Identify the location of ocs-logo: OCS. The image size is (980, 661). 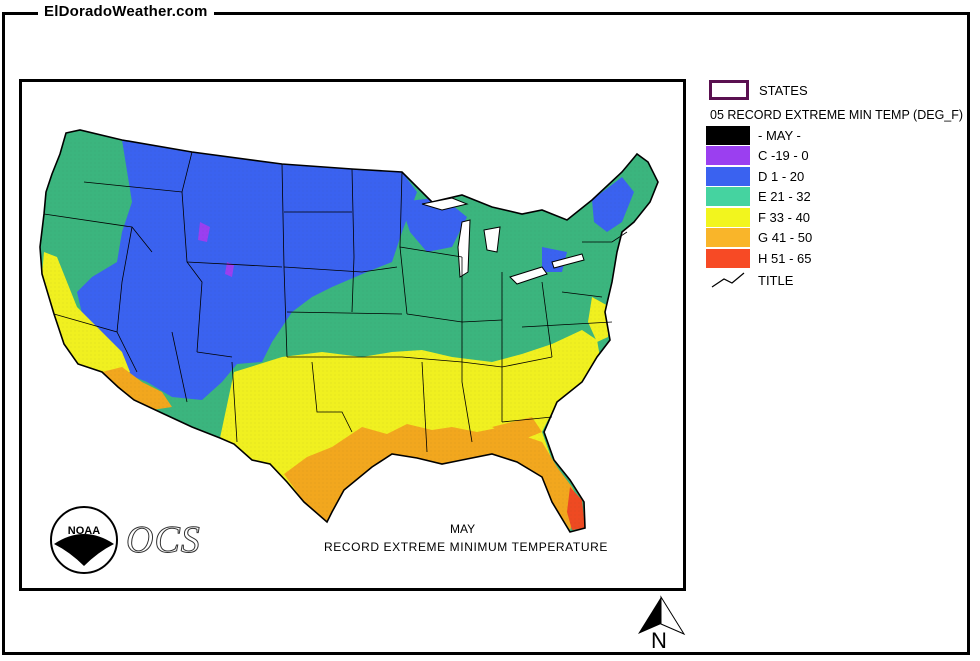
(163, 540).